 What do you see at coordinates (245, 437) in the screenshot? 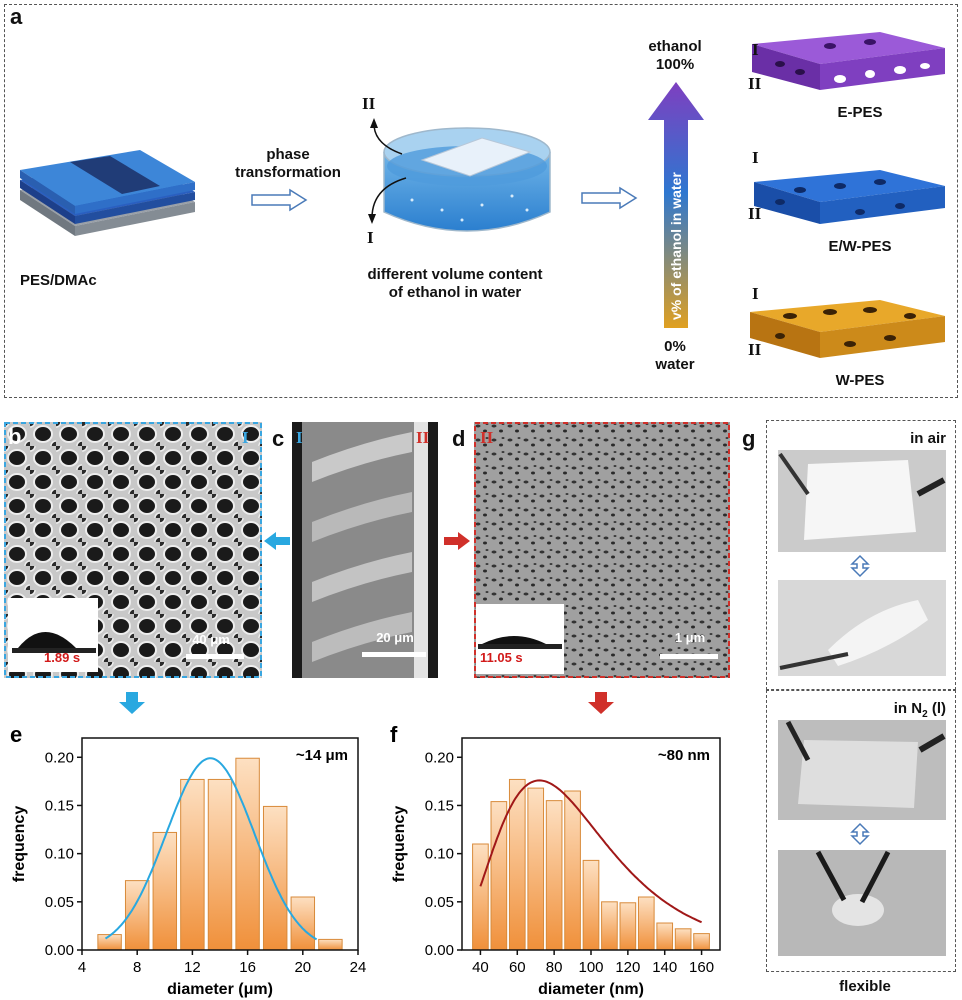
I see `panel-b-corner: I` at bounding box center [245, 437].